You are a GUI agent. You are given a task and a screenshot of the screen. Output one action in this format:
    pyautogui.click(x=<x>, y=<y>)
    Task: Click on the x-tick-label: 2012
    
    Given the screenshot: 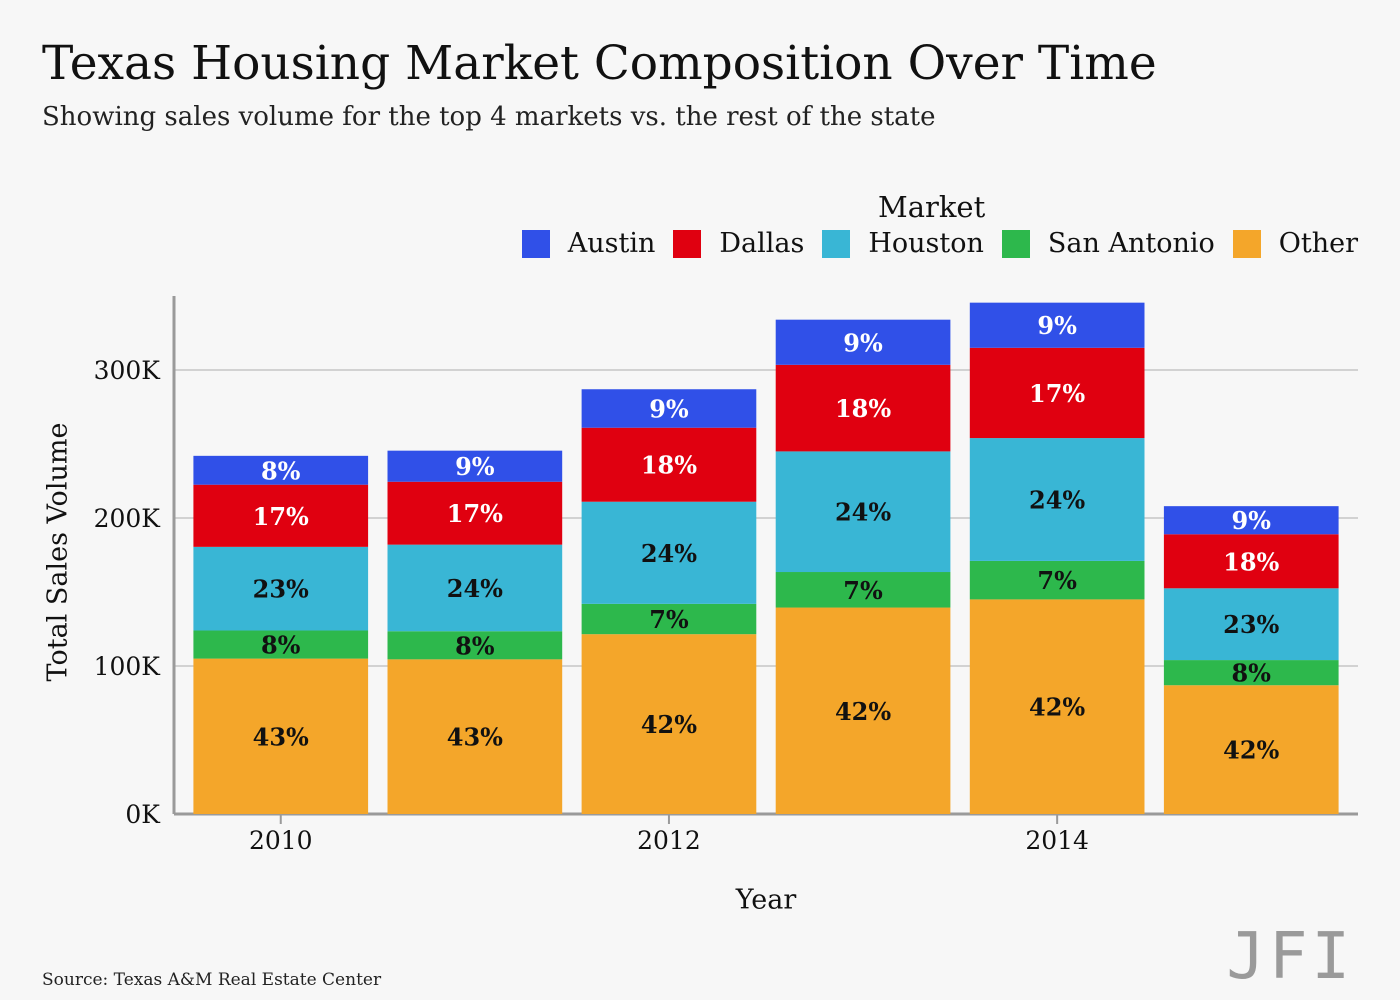 What is the action you would take?
    pyautogui.click(x=669, y=840)
    